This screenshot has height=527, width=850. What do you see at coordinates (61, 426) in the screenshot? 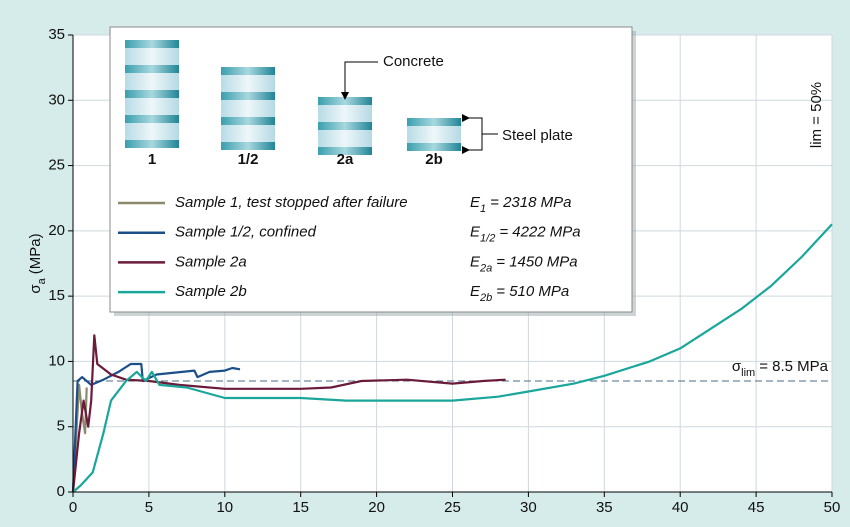
I see `y-tick-label: 5` at bounding box center [61, 426].